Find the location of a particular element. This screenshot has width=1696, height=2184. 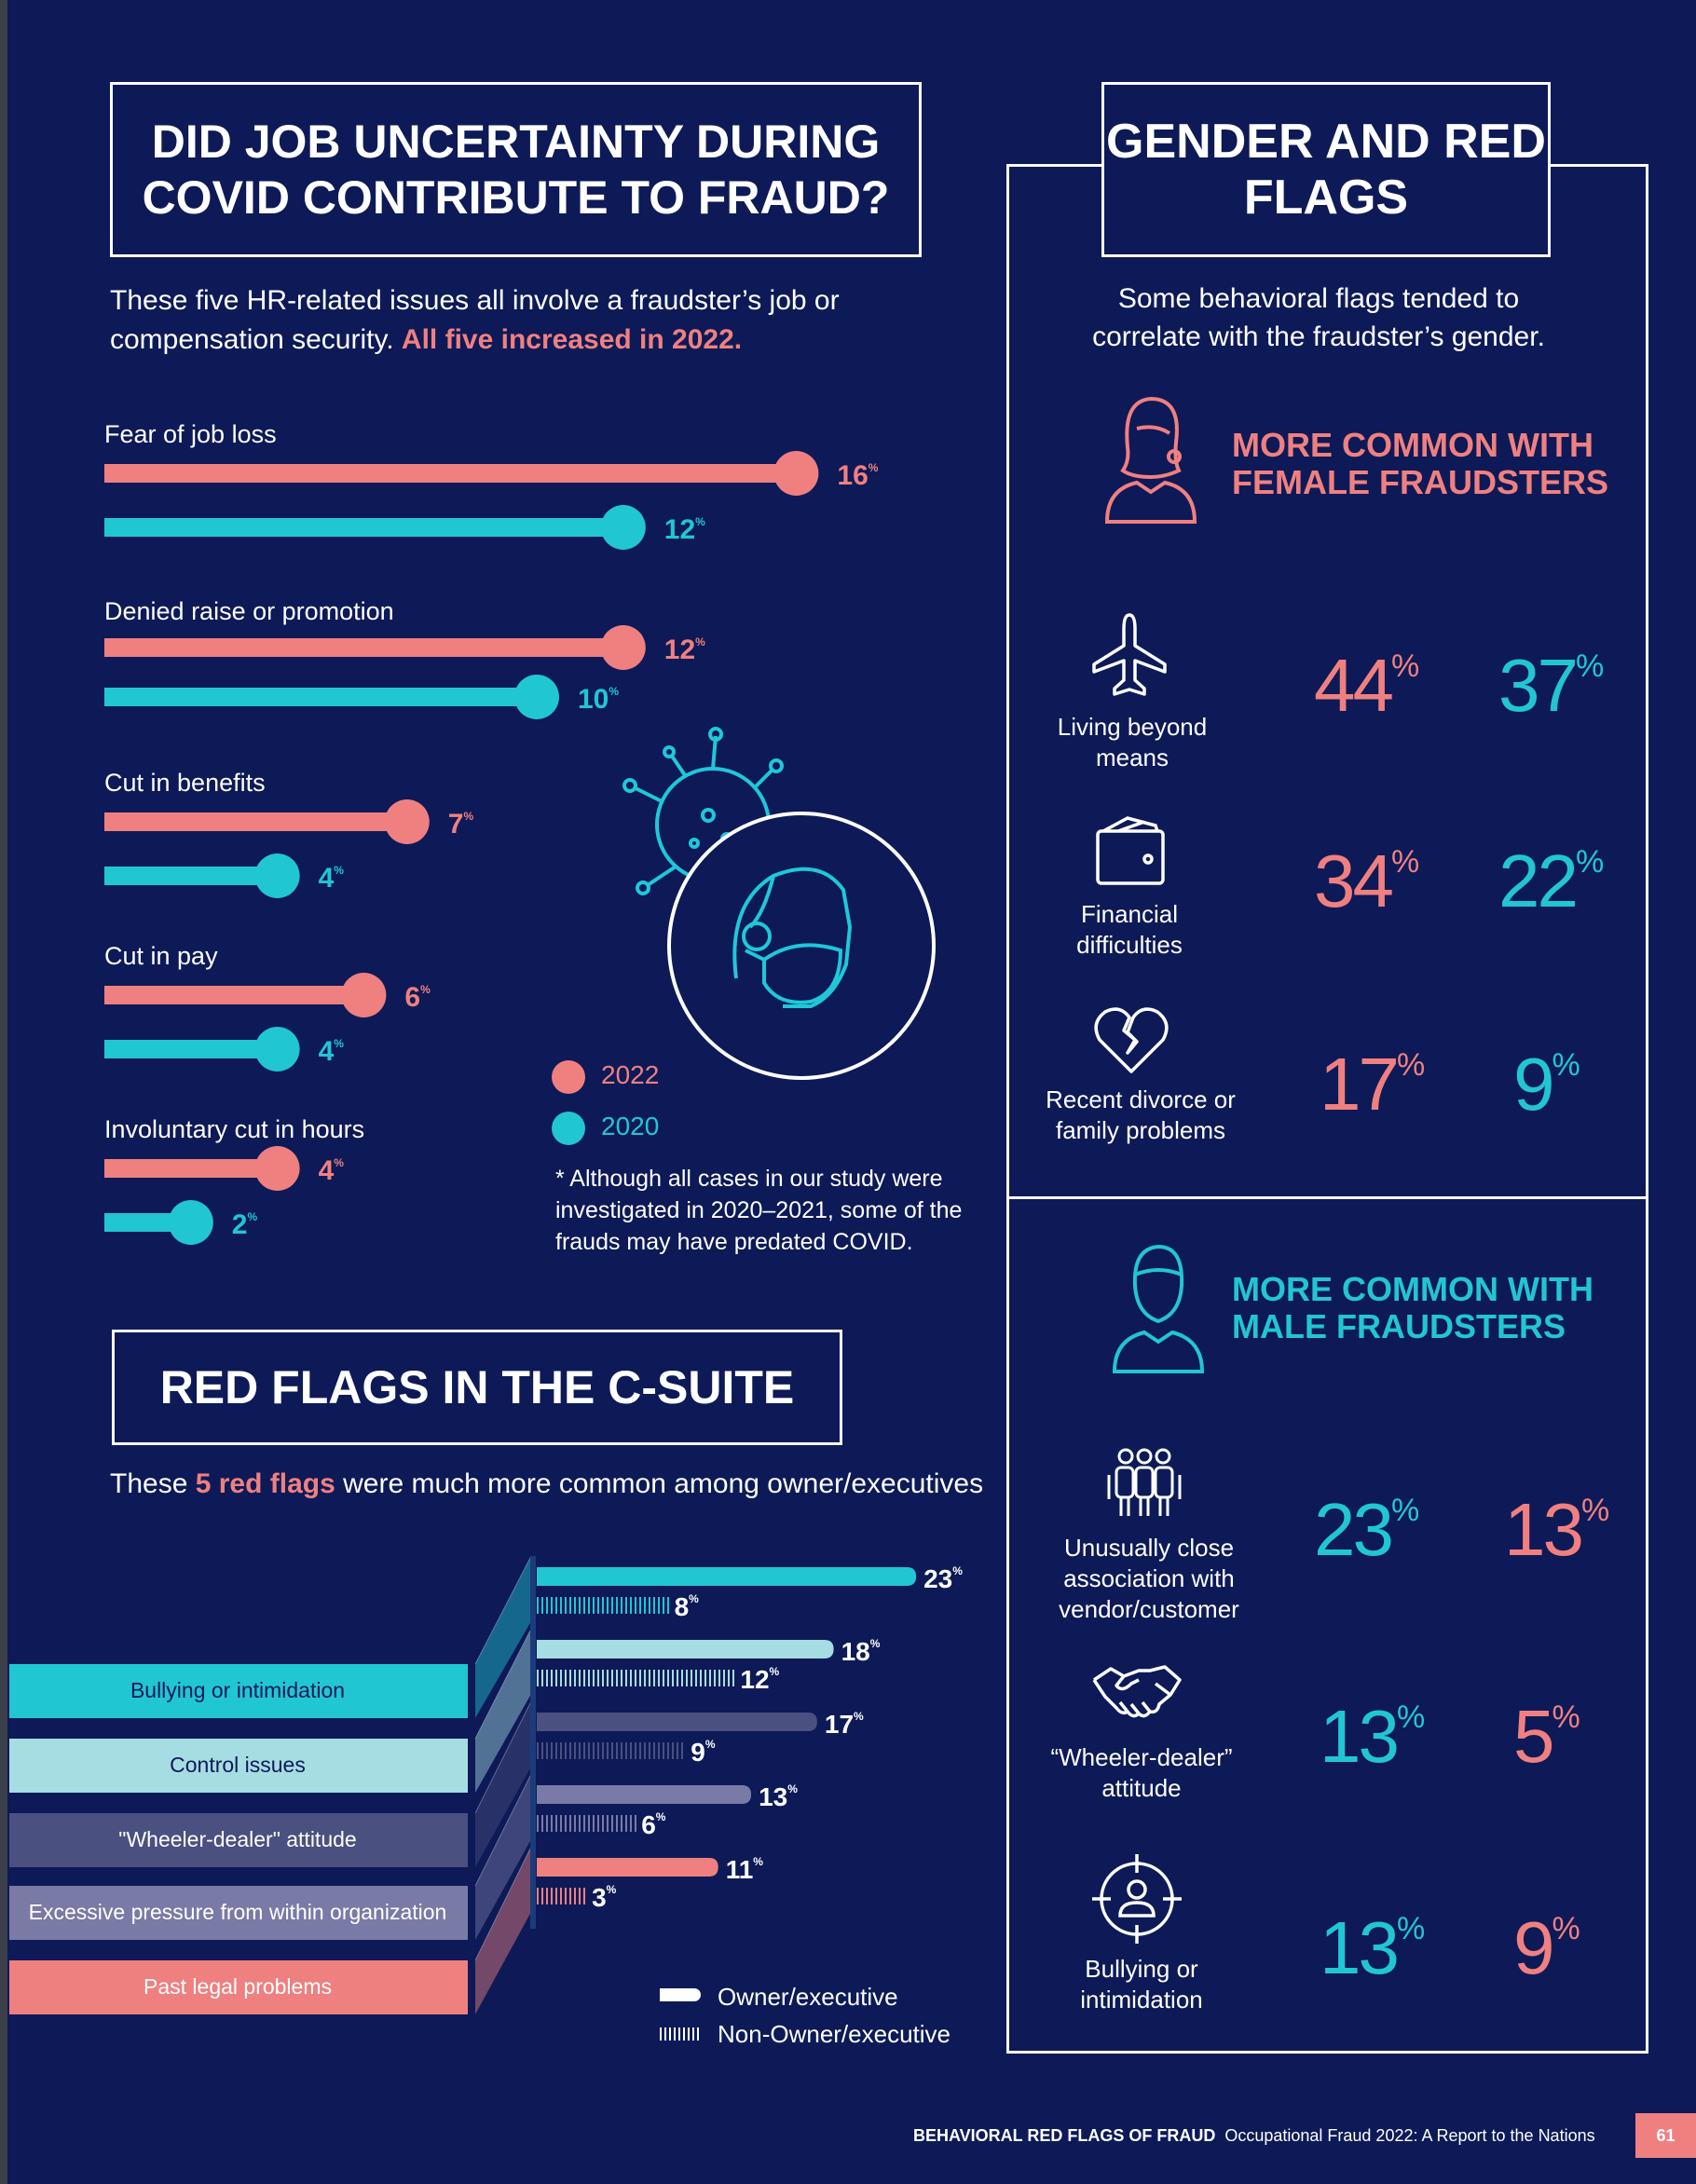

value-label: 2% is located at coordinates (245, 1224).